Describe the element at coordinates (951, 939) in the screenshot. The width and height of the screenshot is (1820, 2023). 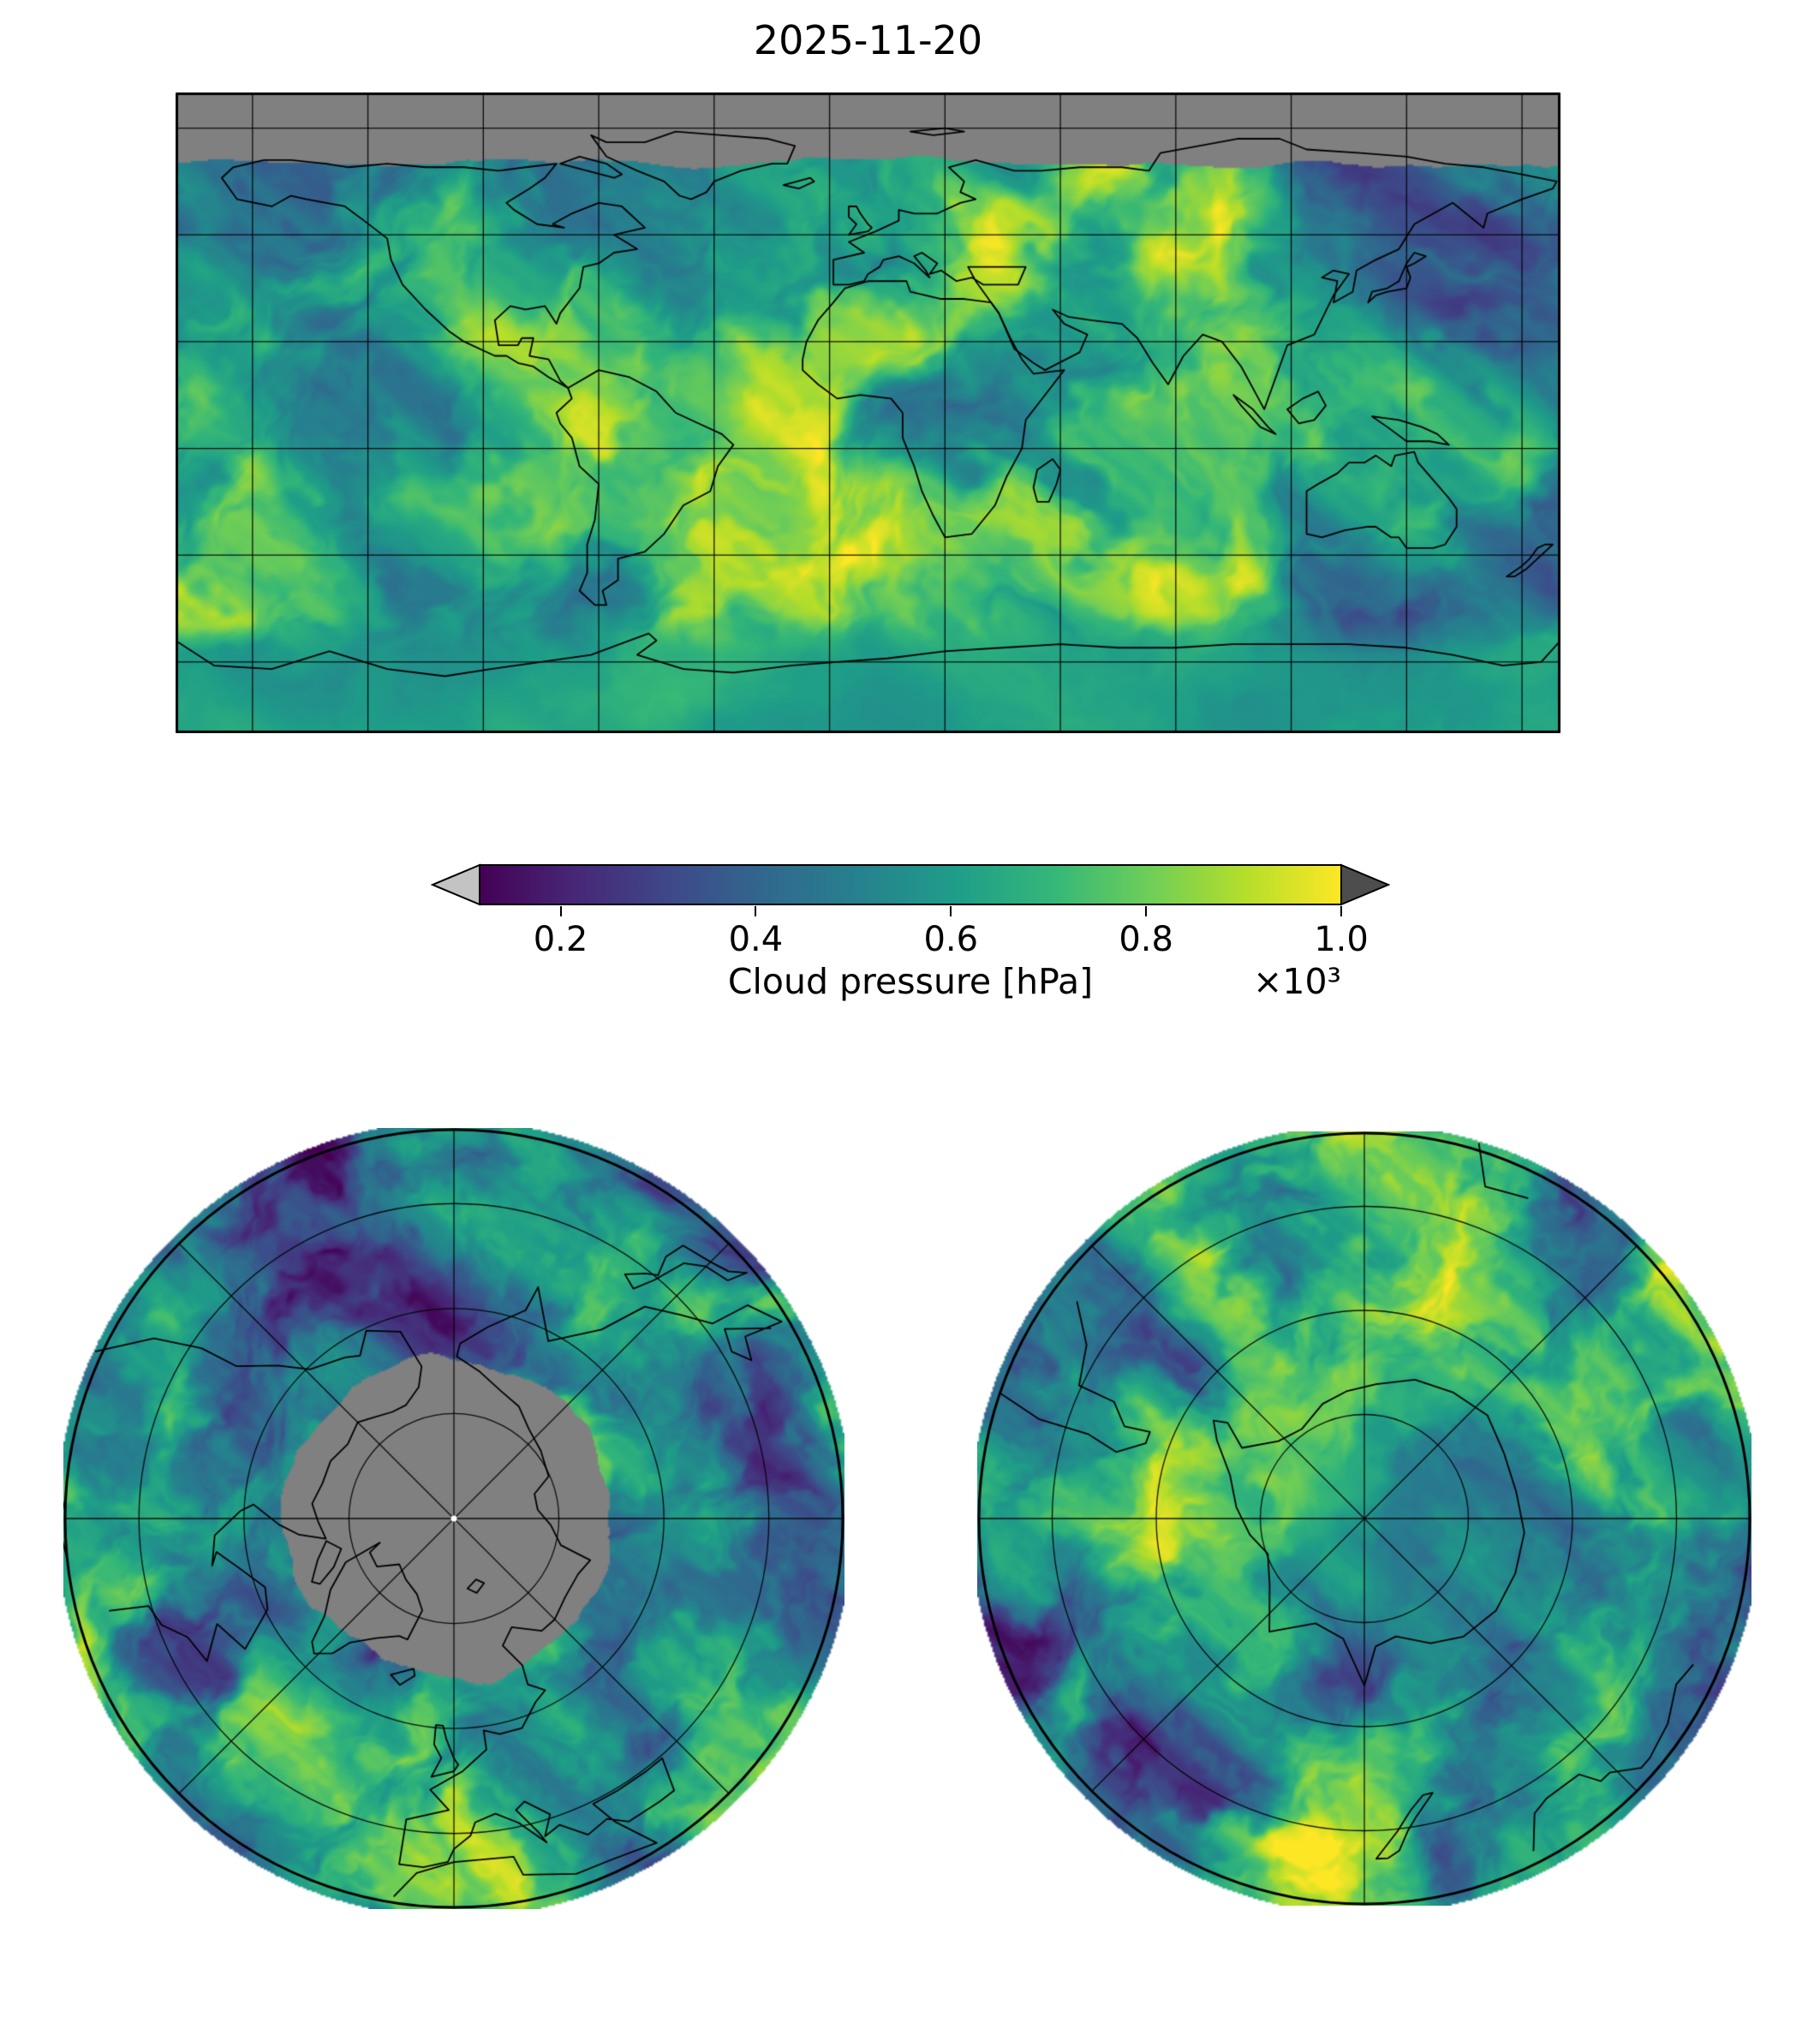
I see `colorbar-tick-label: 0.6` at that location.